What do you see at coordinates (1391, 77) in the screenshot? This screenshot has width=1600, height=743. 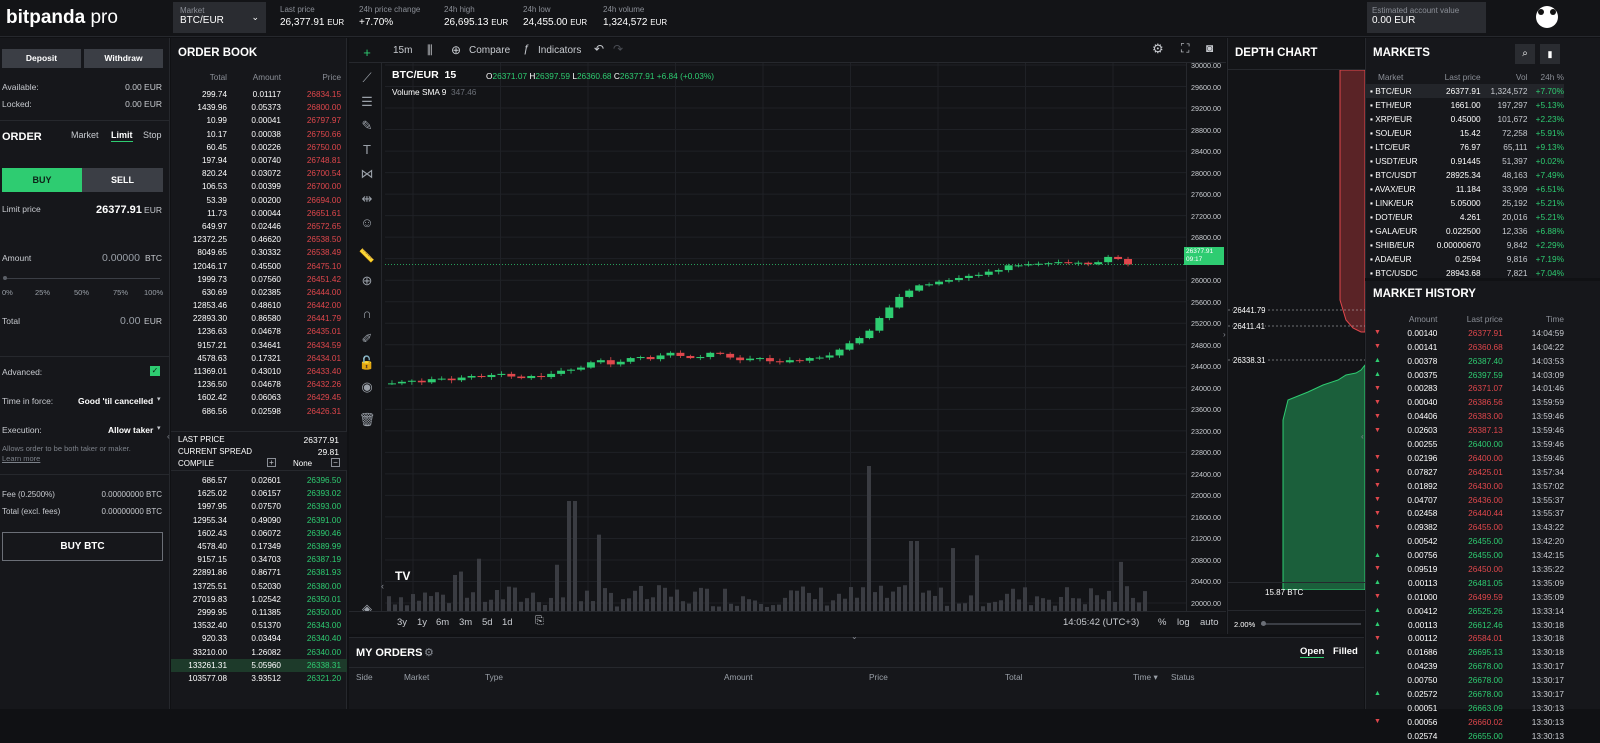 I see `column-header: Market` at bounding box center [1391, 77].